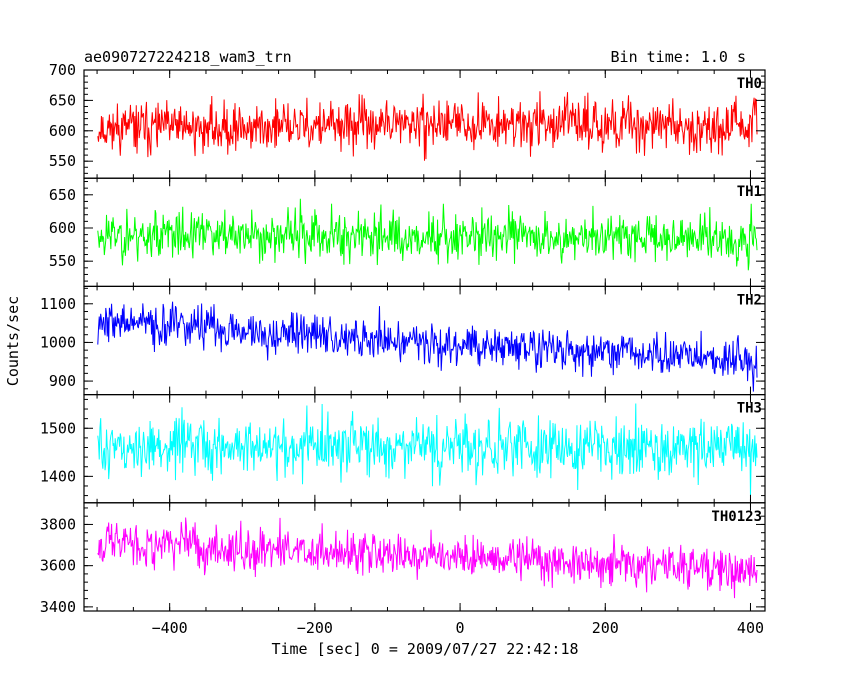 This screenshot has height=680, width=850. Describe the element at coordinates (58, 524) in the screenshot. I see `y-tick-label: 3800` at that location.